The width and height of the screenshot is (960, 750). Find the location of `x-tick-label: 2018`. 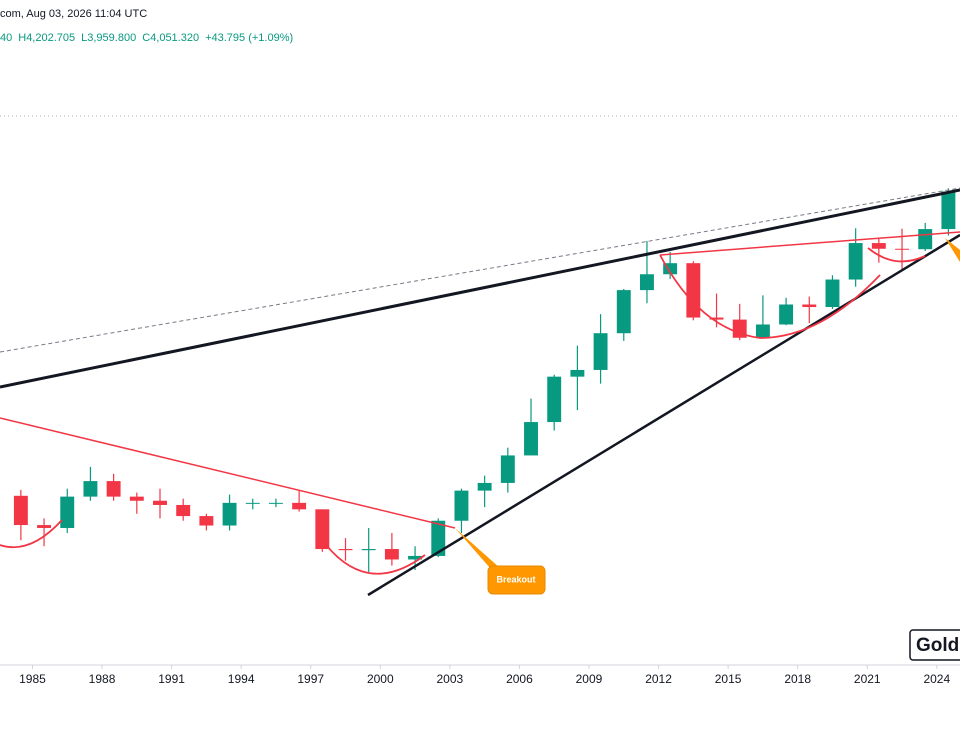

x-tick-label: 2018 is located at coordinates (797, 679).